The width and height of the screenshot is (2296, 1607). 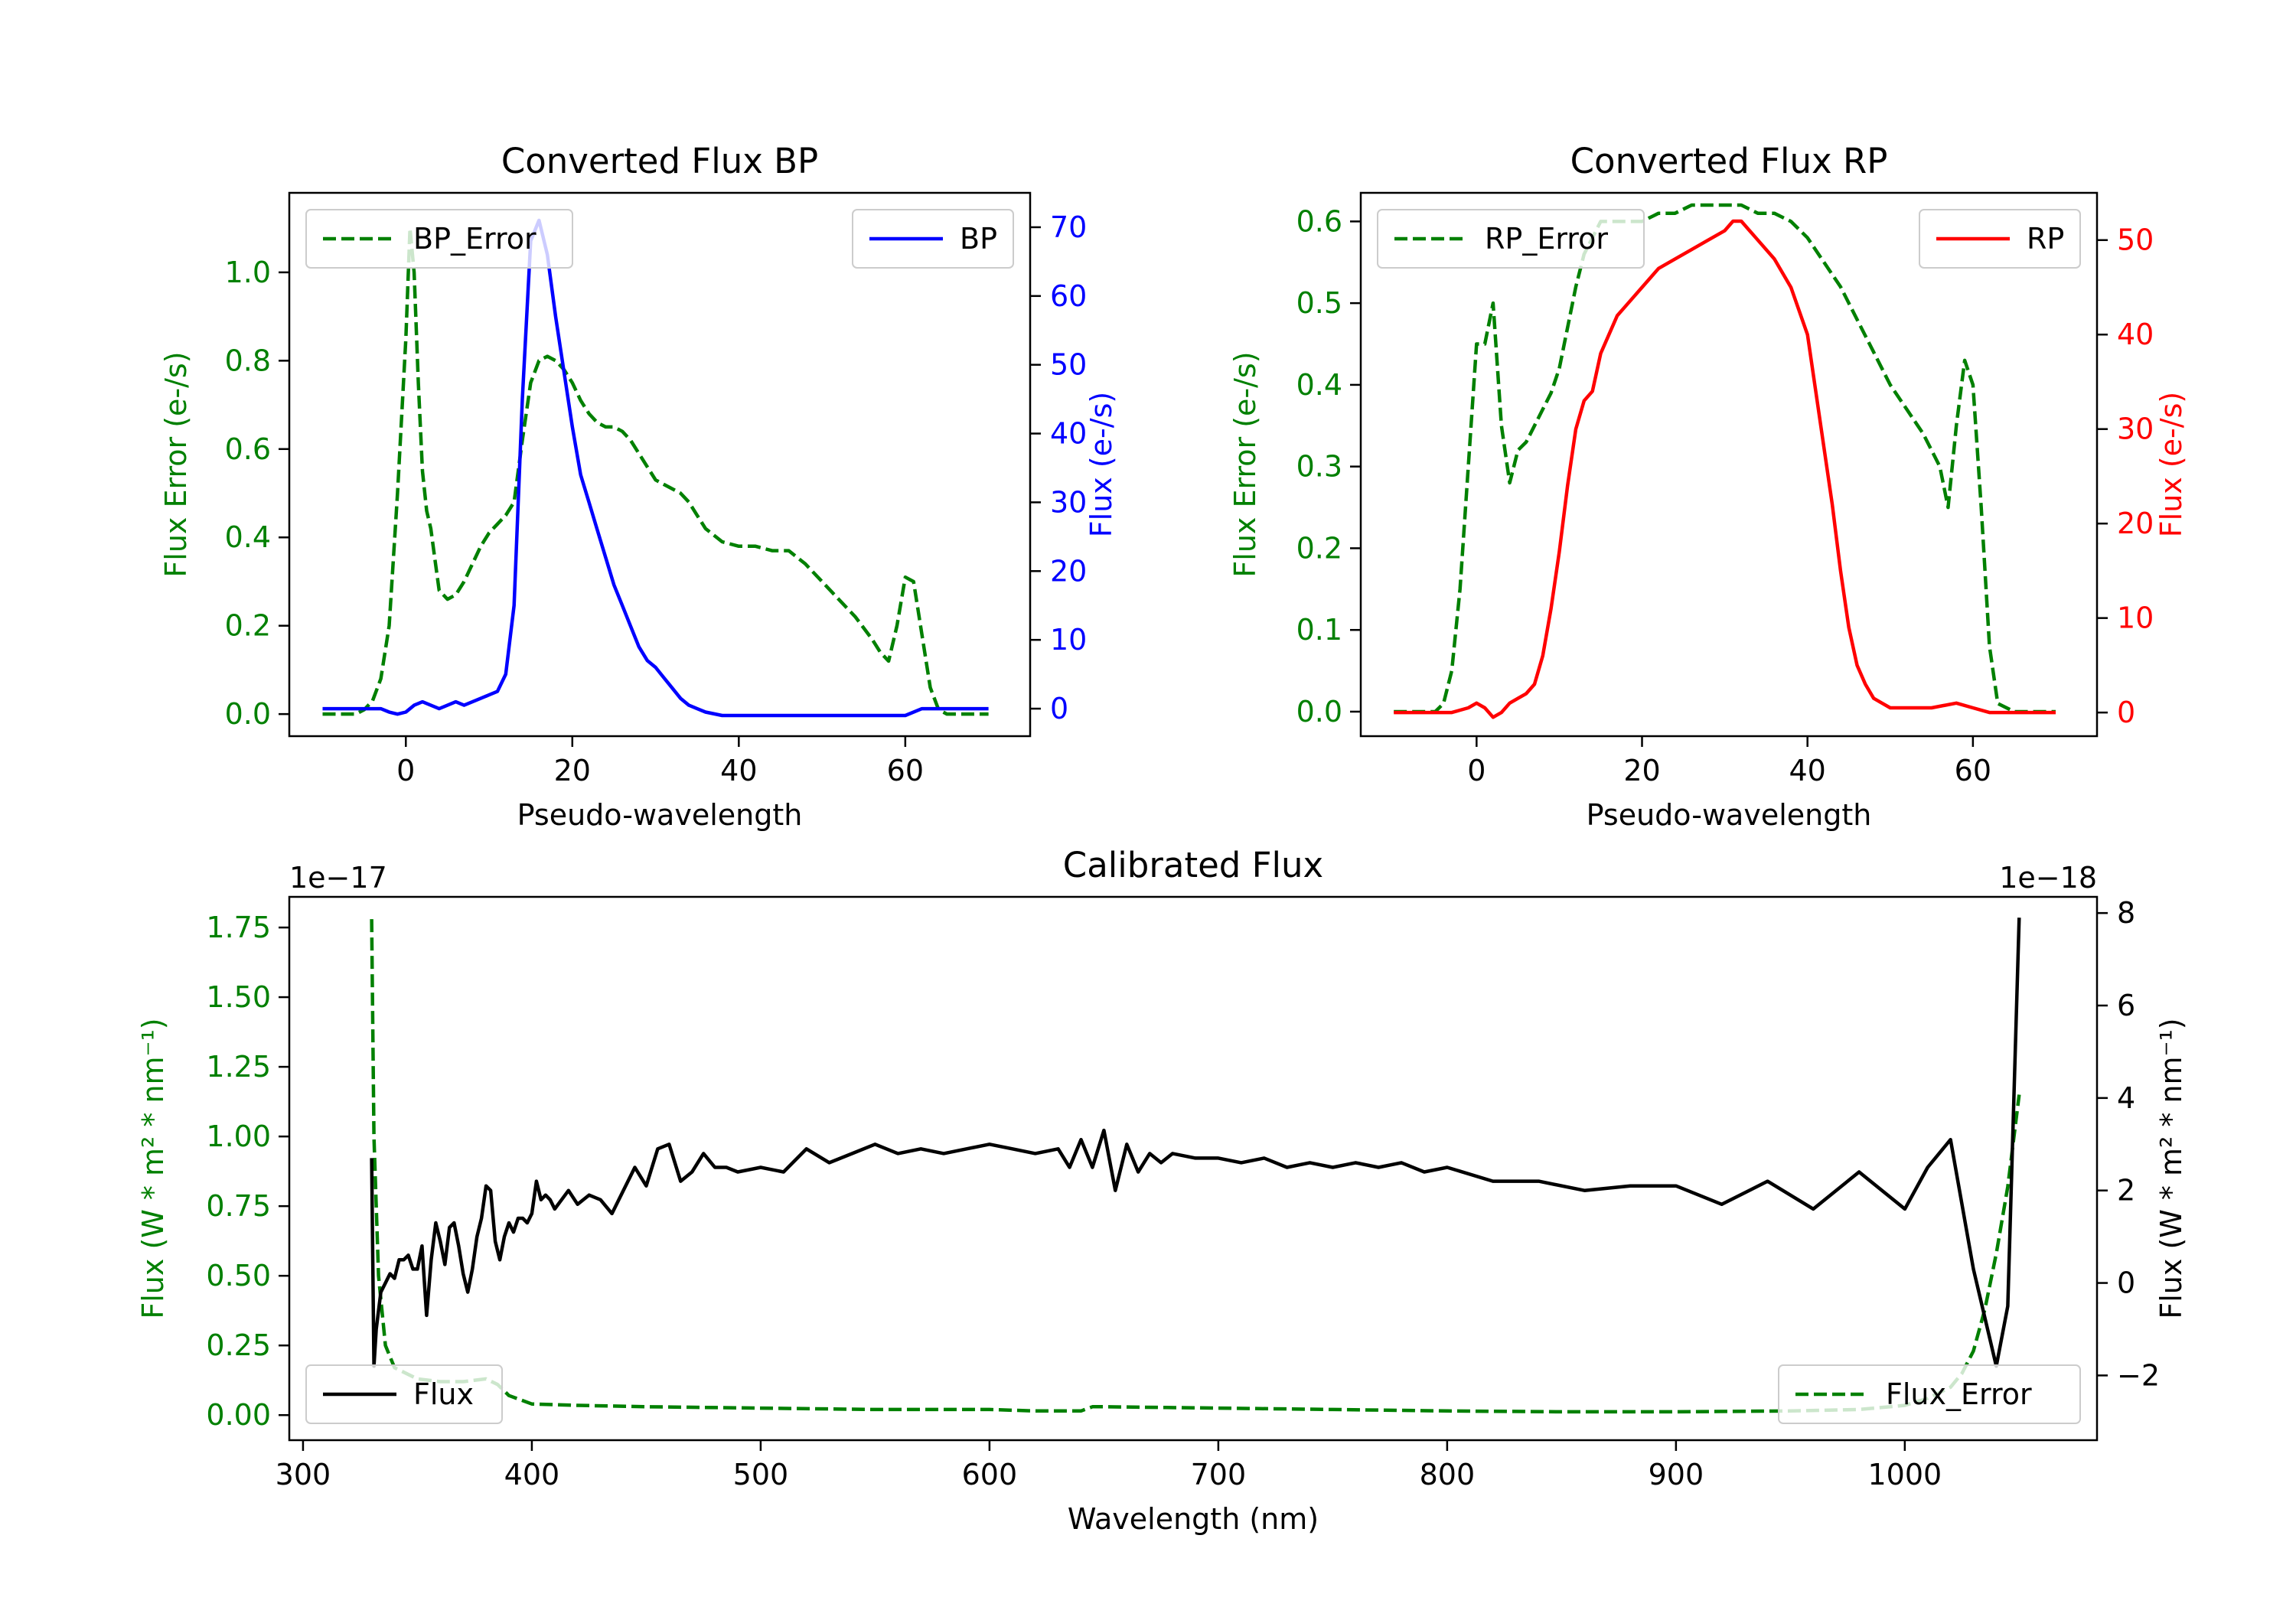 What do you see at coordinates (1219, 1474) in the screenshot?
I see `x-tick-label: 700` at bounding box center [1219, 1474].